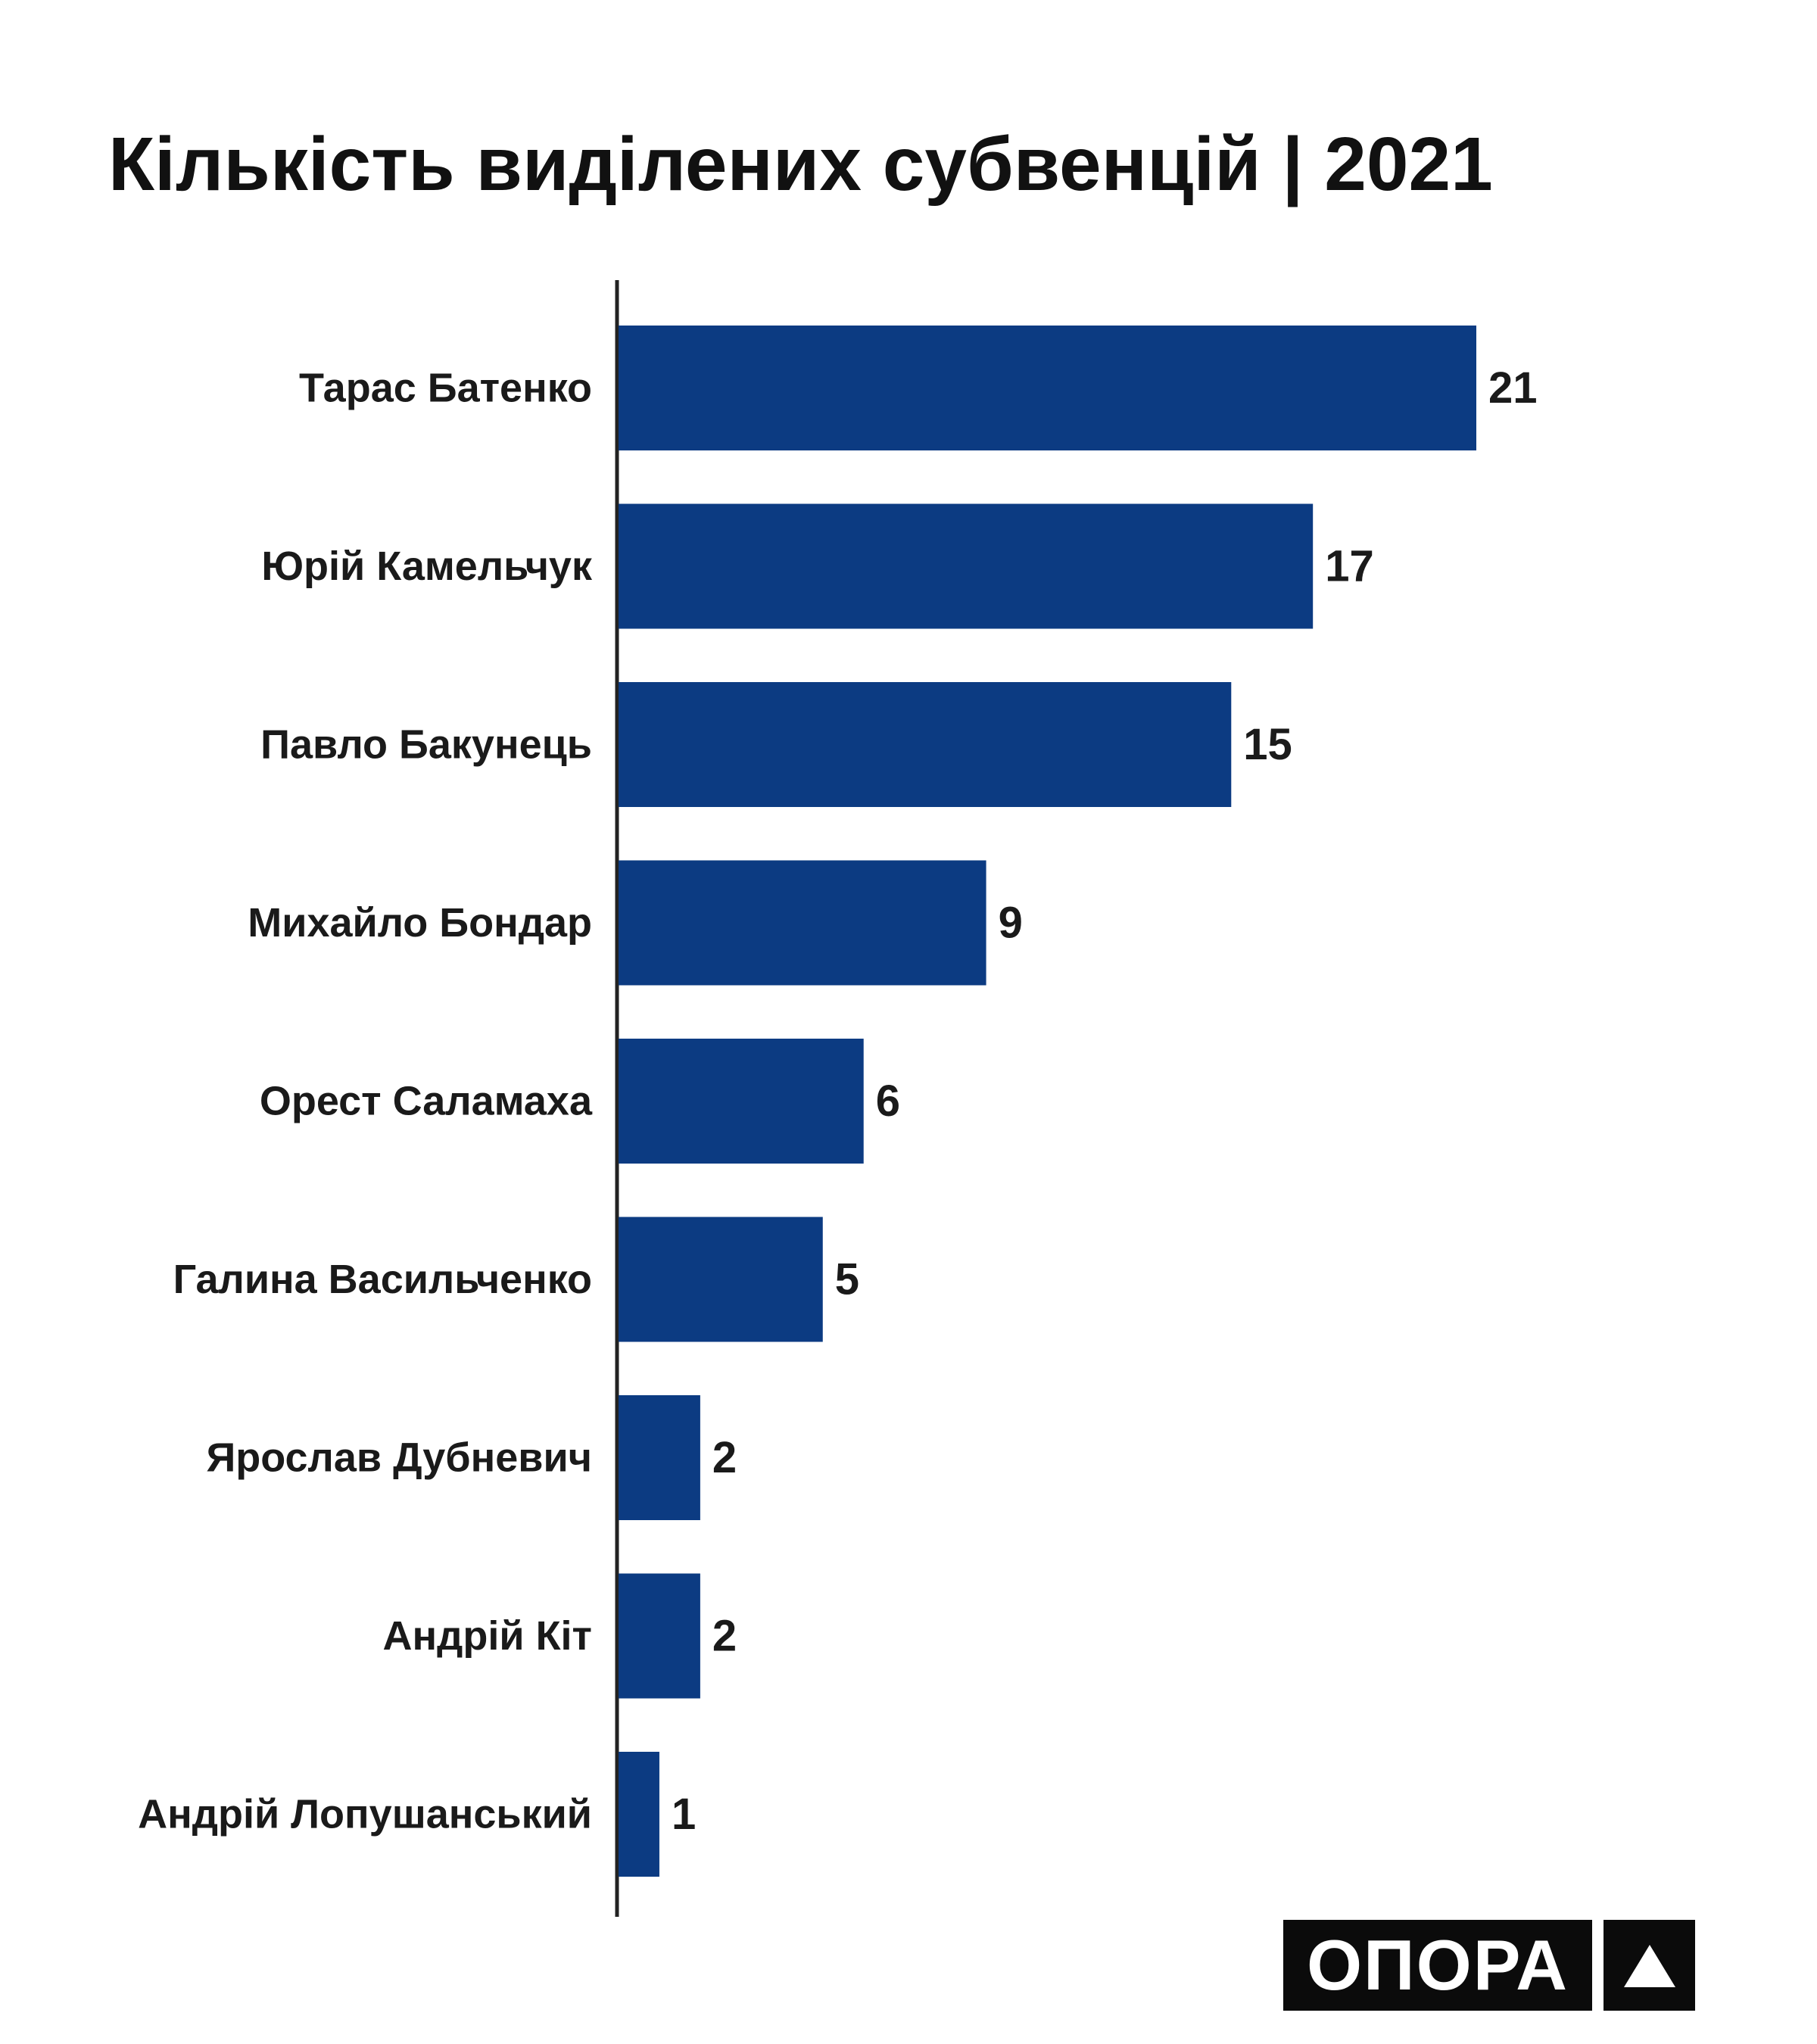  What do you see at coordinates (445, 389) in the screenshot?
I see `category-label: Тарас Батенко` at bounding box center [445, 389].